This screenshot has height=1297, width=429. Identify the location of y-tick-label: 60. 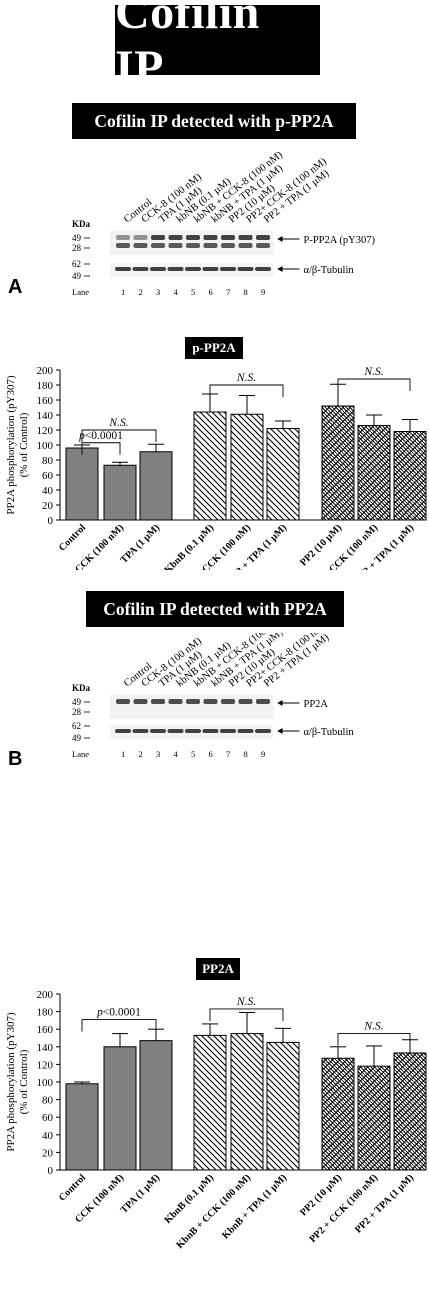
(48, 1118).